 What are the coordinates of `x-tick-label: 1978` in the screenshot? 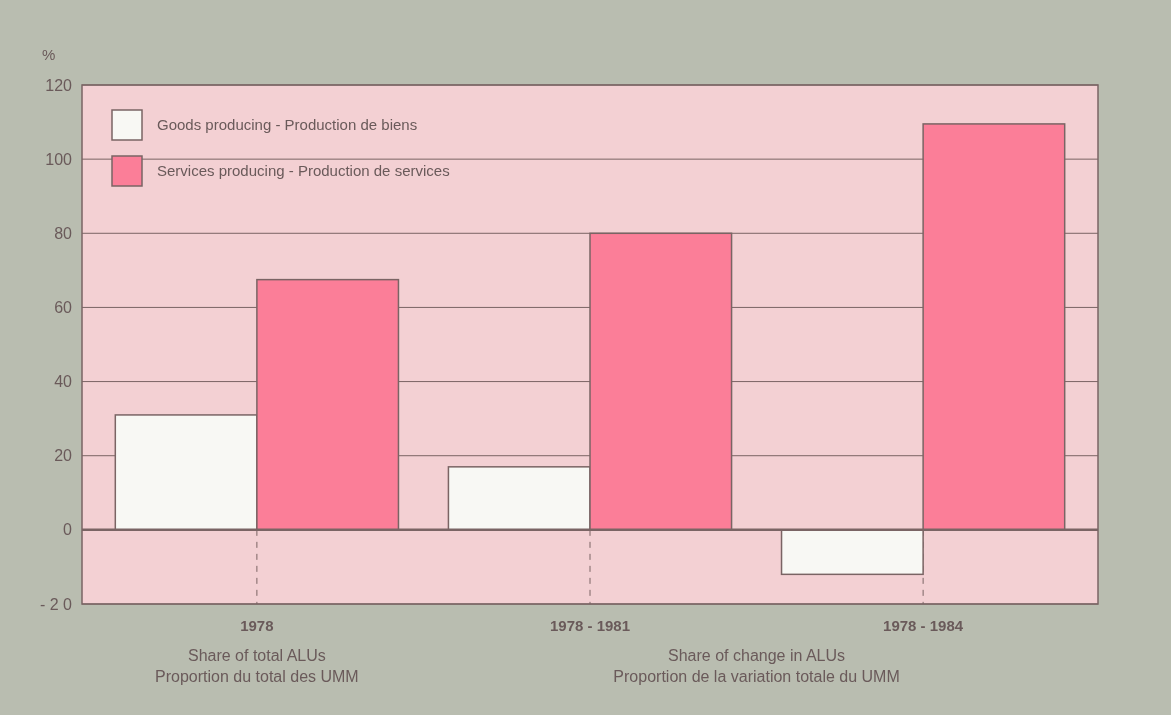 It's located at (257, 625).